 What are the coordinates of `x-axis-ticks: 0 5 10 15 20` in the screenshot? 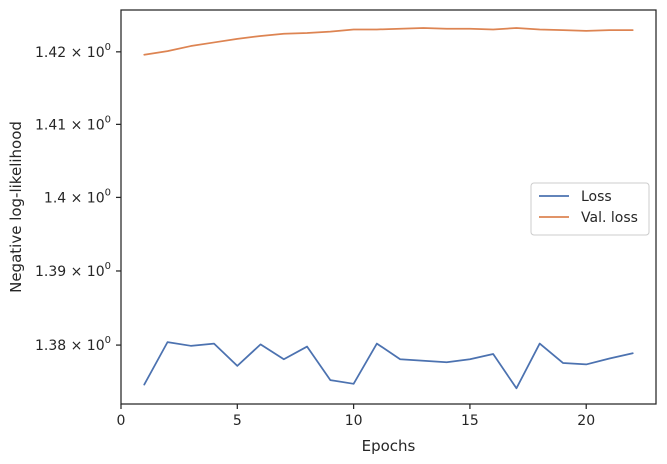 It's located at (356, 416).